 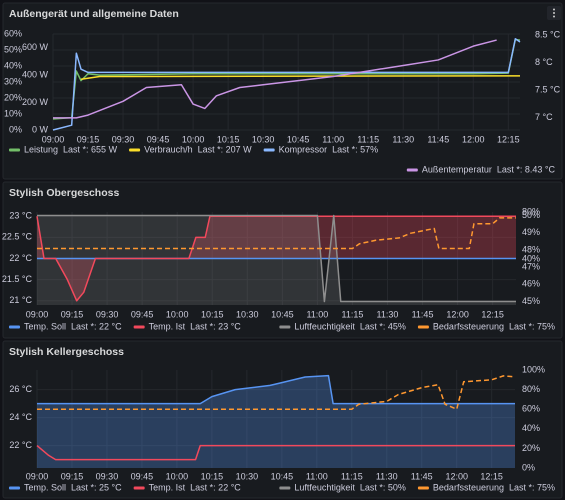 I want to click on panel-menu, so click(x=554, y=13).